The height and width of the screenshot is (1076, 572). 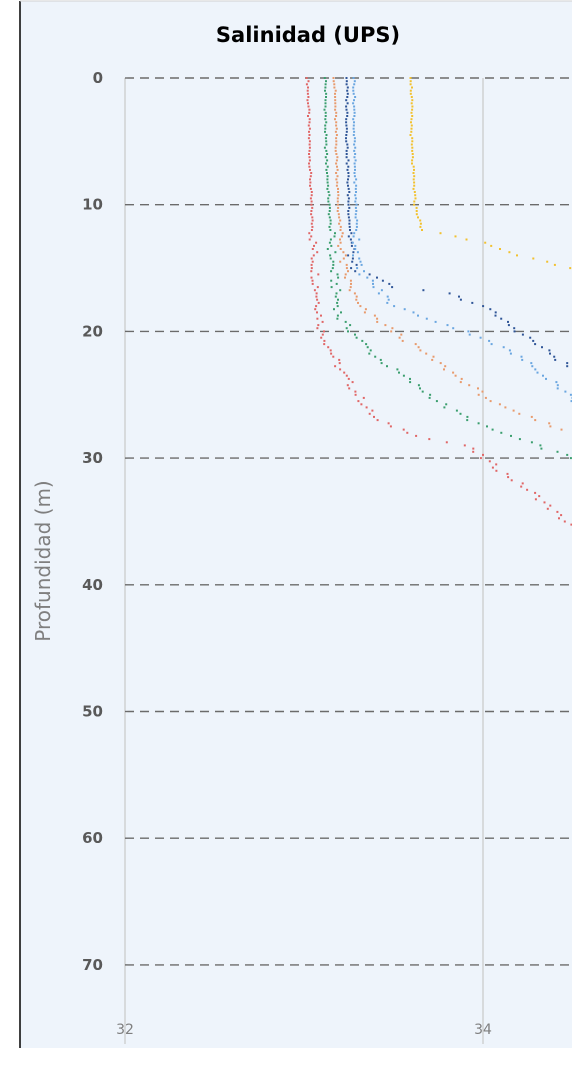 I want to click on y-tick-label: 50, so click(x=92, y=712).